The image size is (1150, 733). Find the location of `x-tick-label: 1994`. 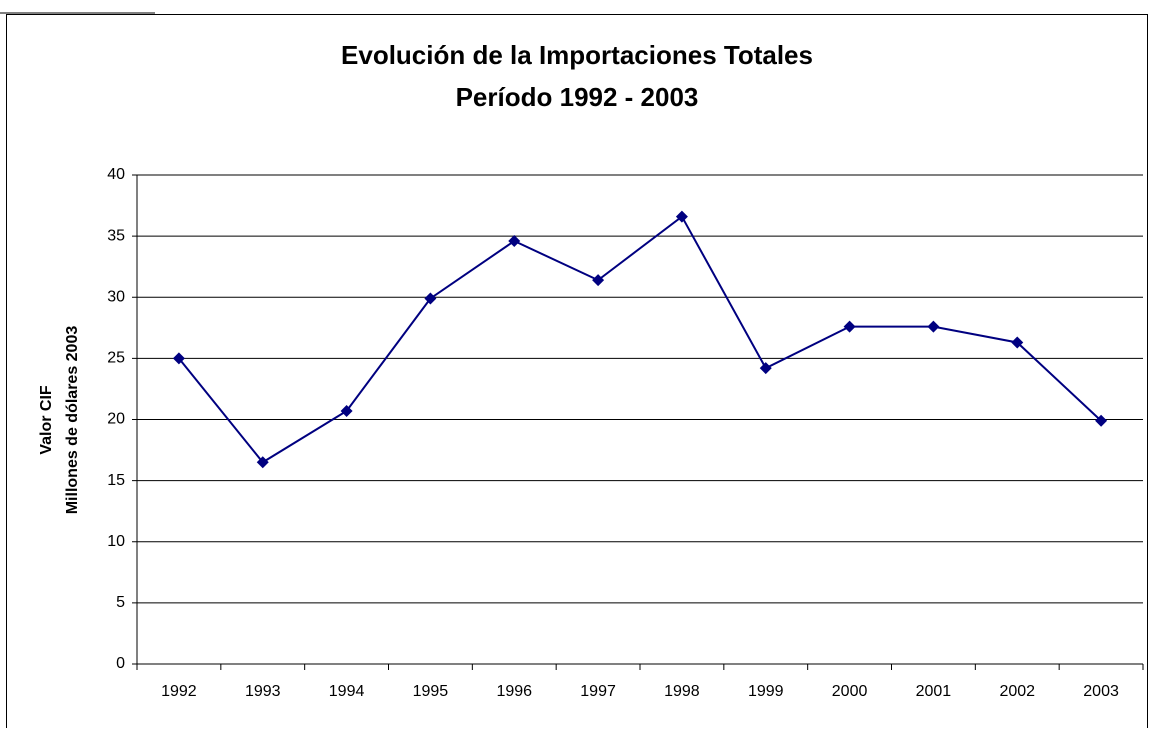

x-tick-label: 1994 is located at coordinates (347, 691).